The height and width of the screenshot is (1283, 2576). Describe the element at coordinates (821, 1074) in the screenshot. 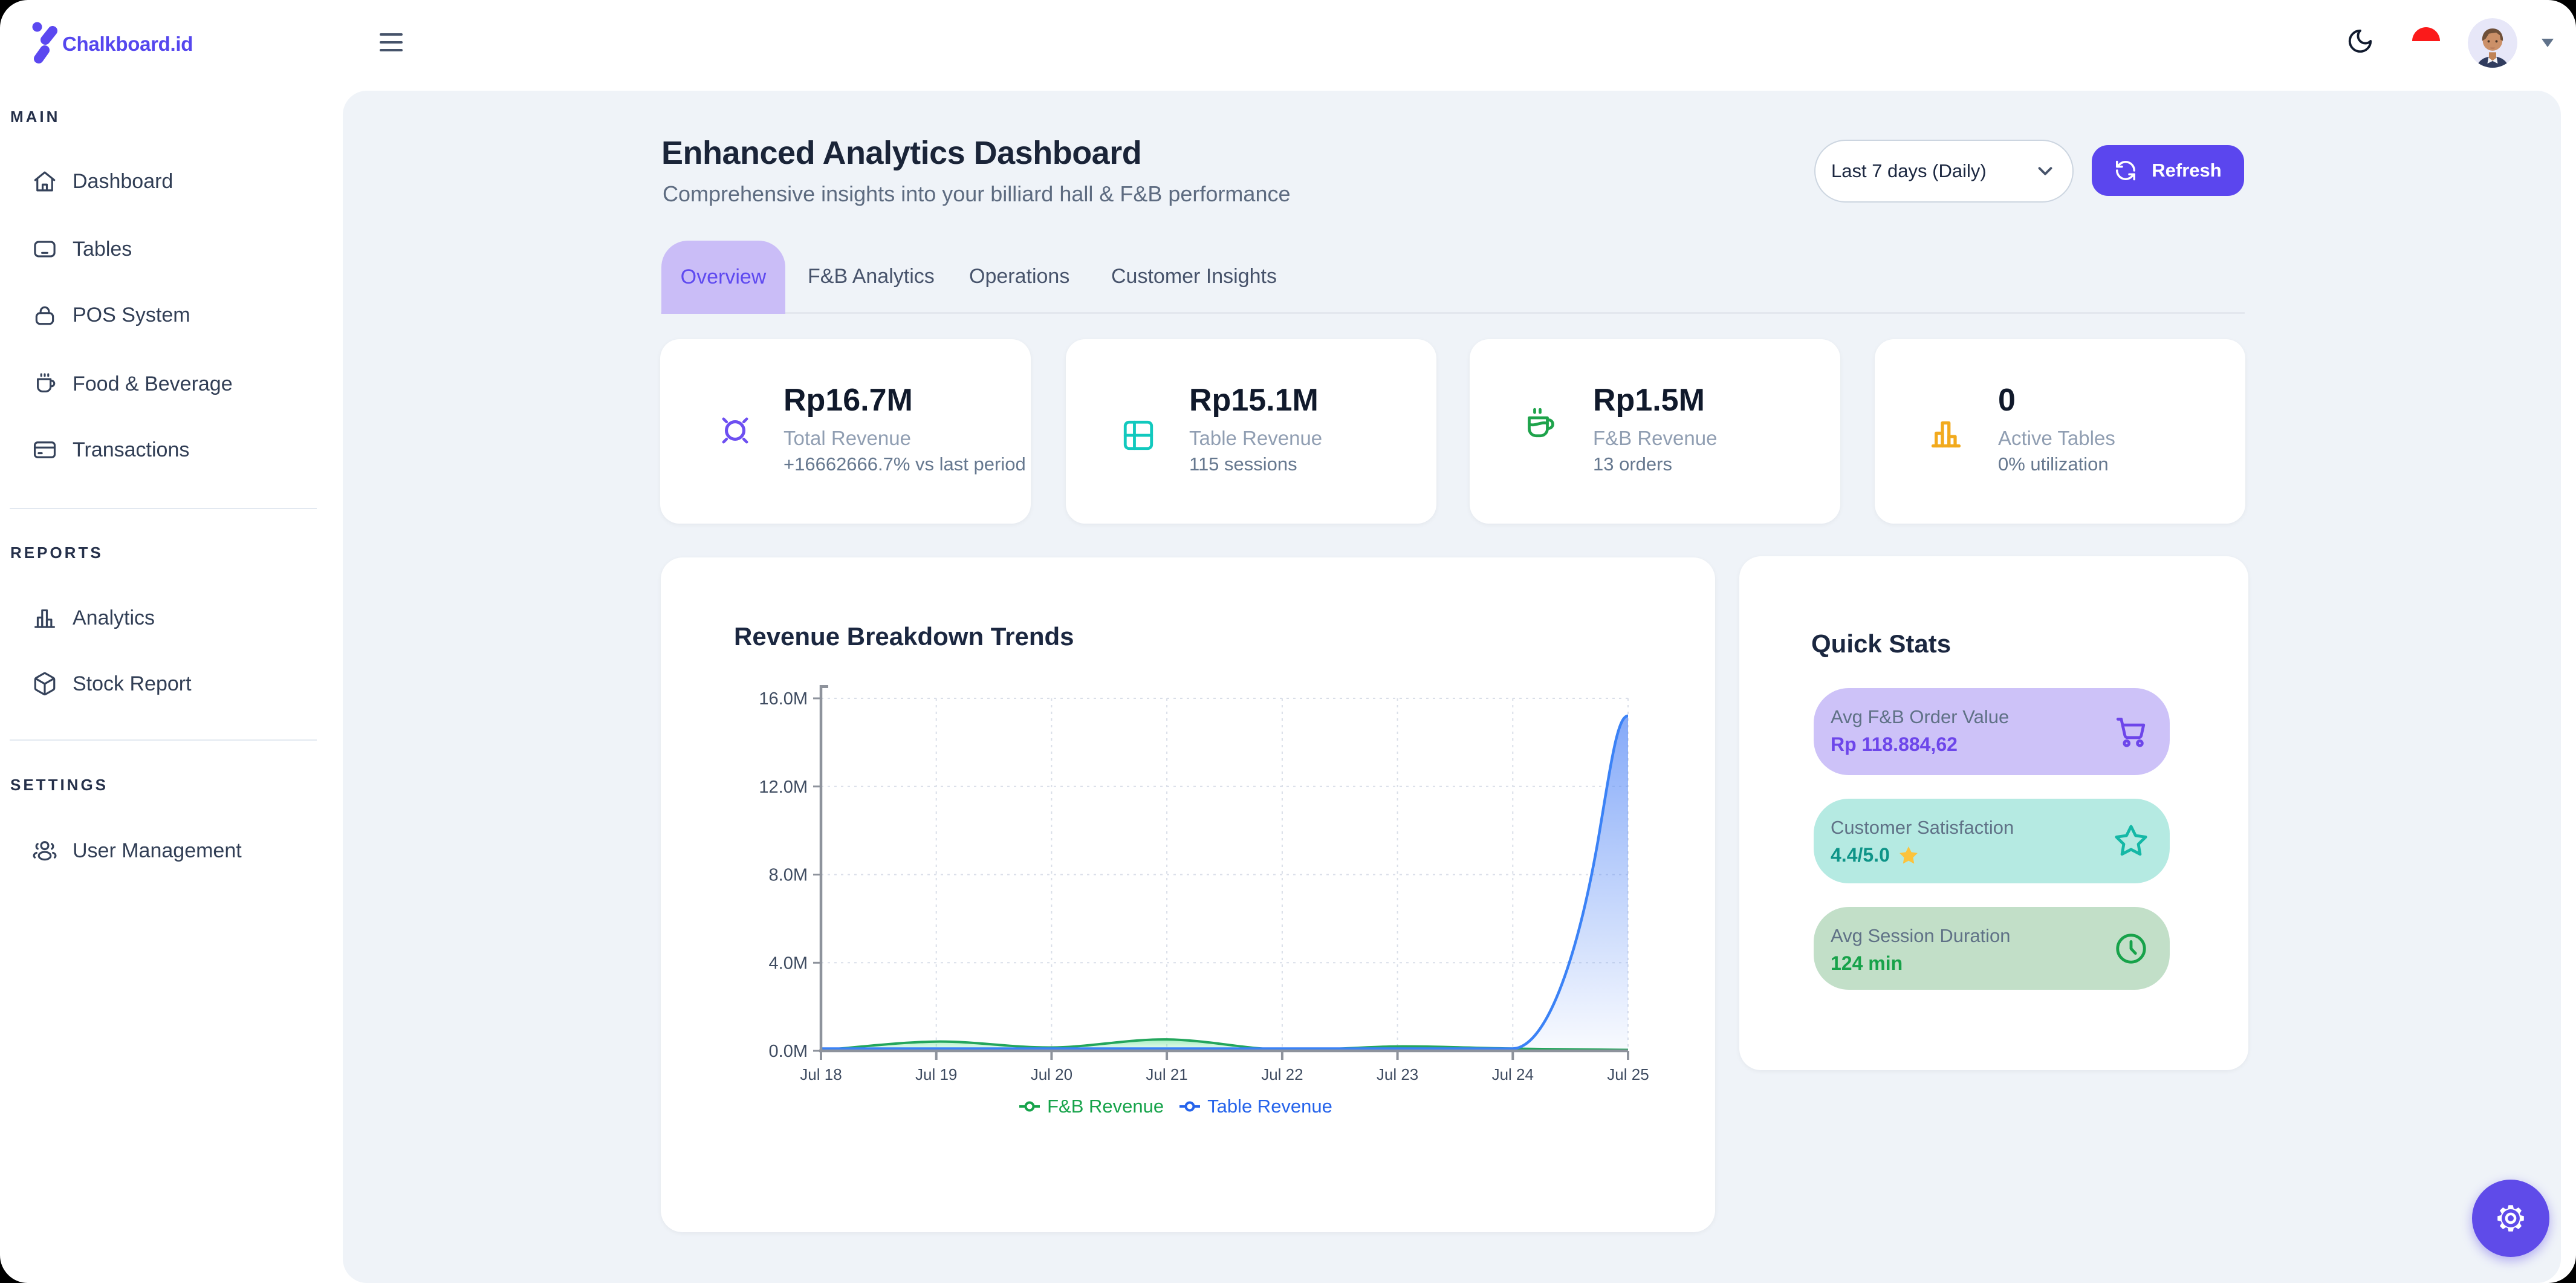

I see `svg-text: Jul 18` at that location.